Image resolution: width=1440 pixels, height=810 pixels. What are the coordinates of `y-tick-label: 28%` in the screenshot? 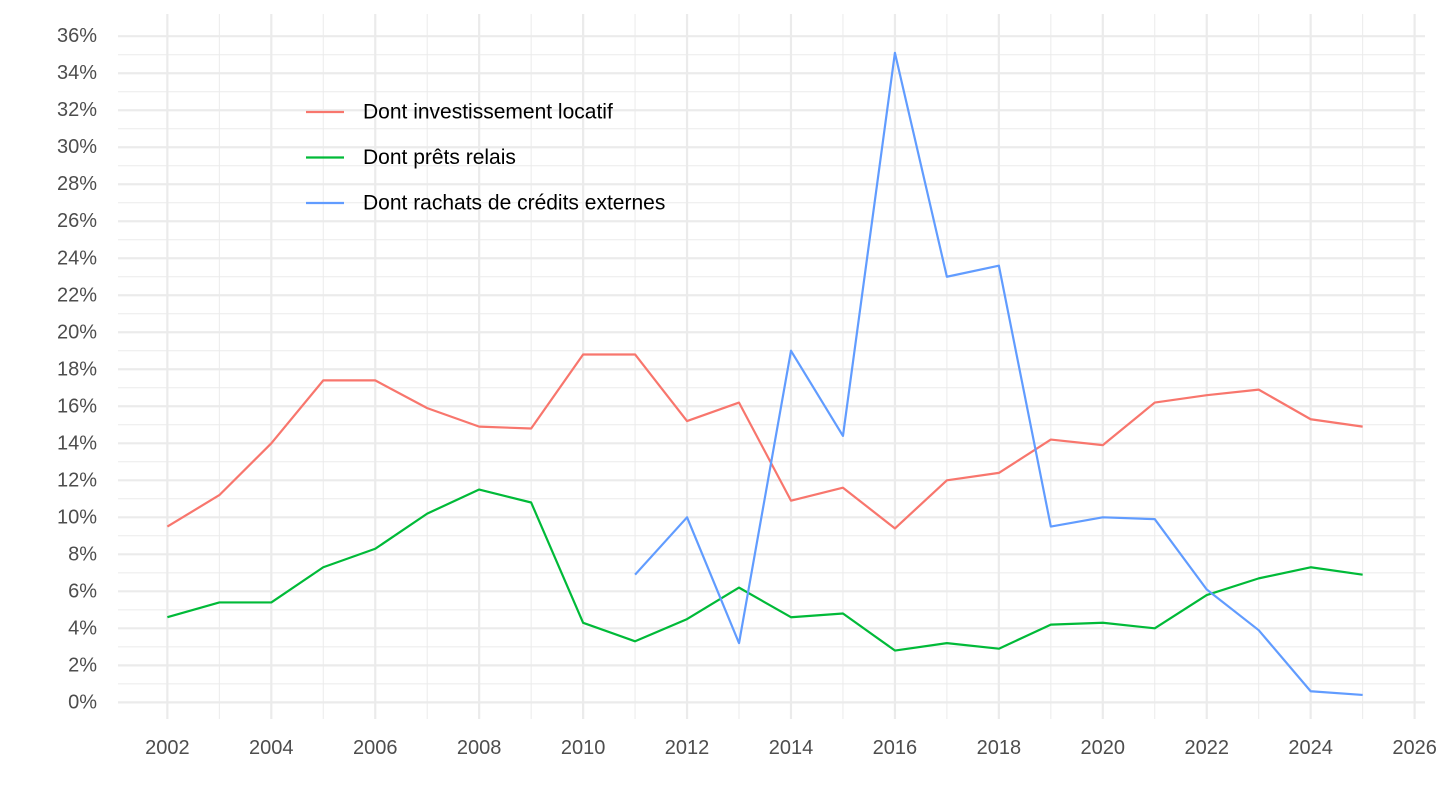 It's located at (77, 184).